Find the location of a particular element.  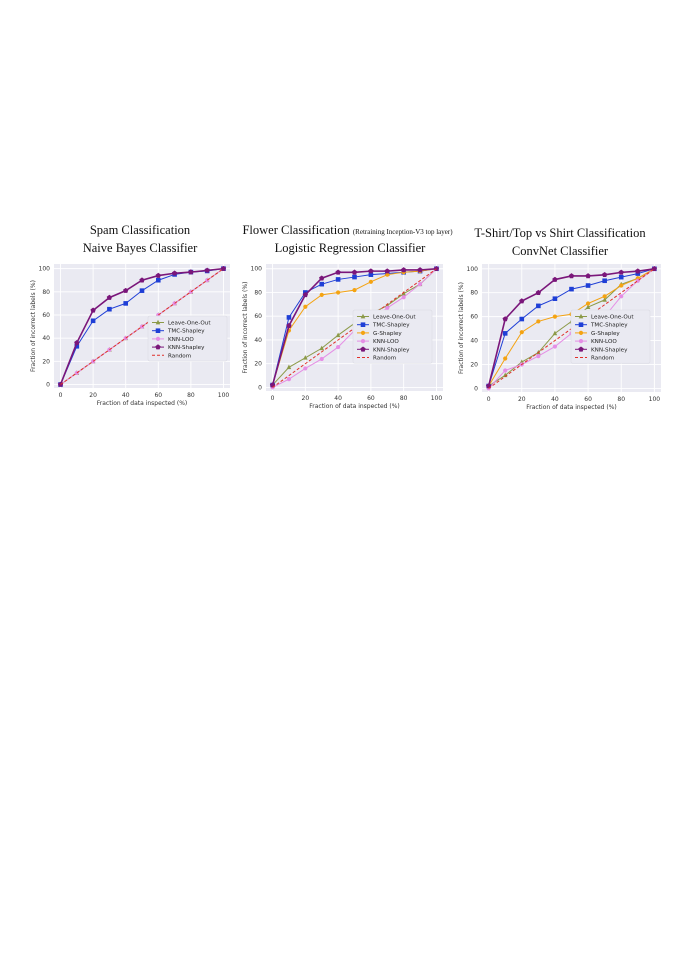

title-note: (Retraining Inception-V3 top layer) is located at coordinates (402, 232).